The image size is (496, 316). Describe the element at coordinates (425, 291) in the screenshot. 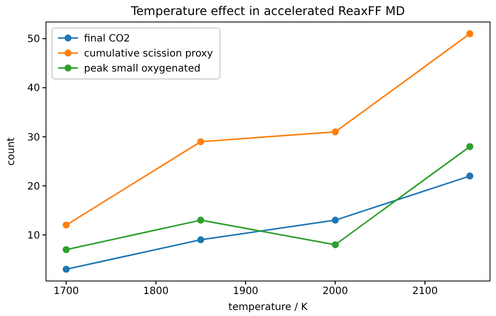

I see `x-tick-label: 2100` at that location.